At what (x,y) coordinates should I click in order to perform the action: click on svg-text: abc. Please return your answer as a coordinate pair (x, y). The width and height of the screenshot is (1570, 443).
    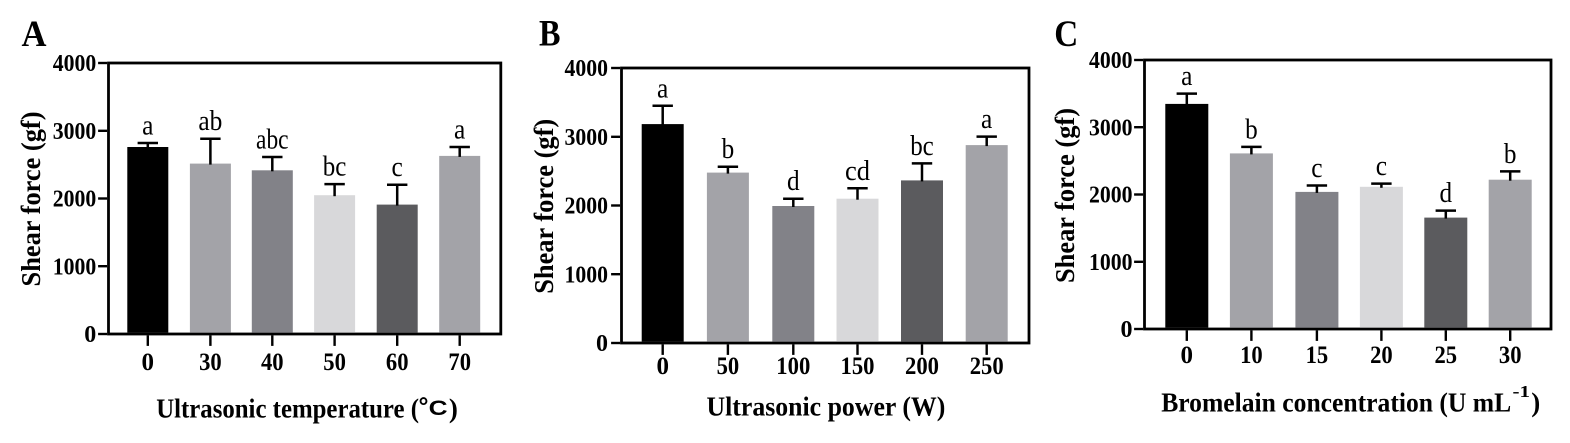
    Looking at the image, I should click on (272, 140).